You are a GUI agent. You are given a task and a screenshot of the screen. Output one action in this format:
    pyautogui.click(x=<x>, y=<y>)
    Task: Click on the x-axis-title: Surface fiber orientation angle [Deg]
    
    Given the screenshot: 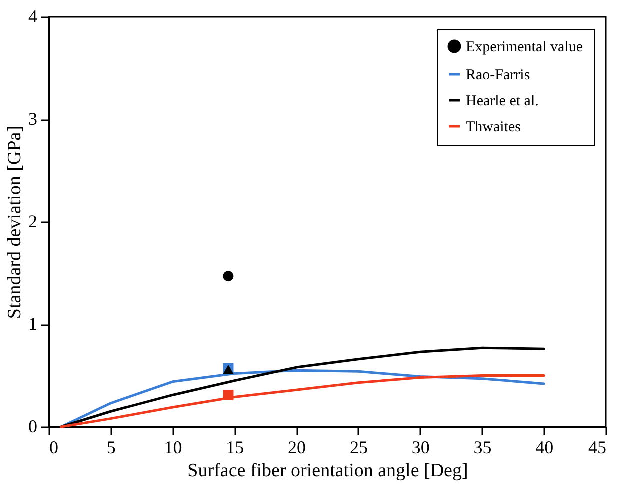 What is the action you would take?
    pyautogui.click(x=328, y=471)
    